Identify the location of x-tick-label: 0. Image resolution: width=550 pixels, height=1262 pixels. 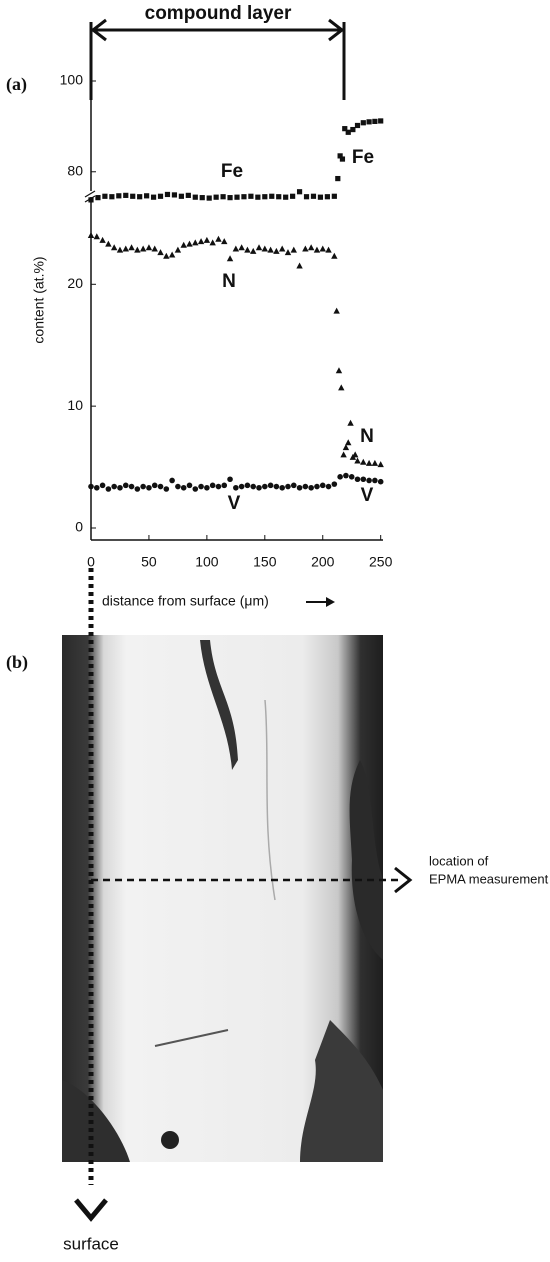
(91, 562).